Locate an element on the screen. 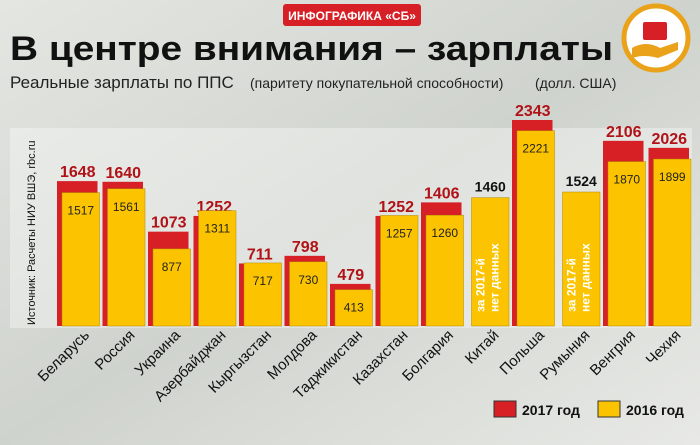  value-label: 413 is located at coordinates (354, 308).